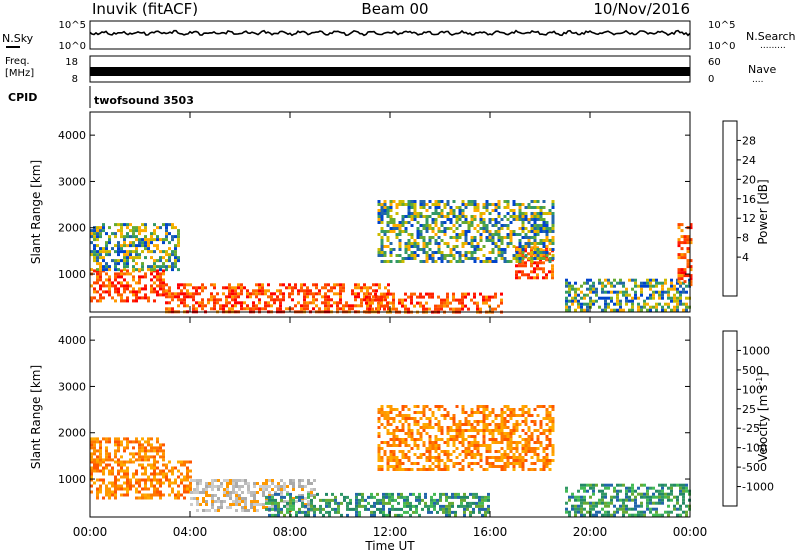 The image size is (800, 554). Describe the element at coordinates (749, 218) in the screenshot. I see `colorbar-tick-label: 12` at that location.